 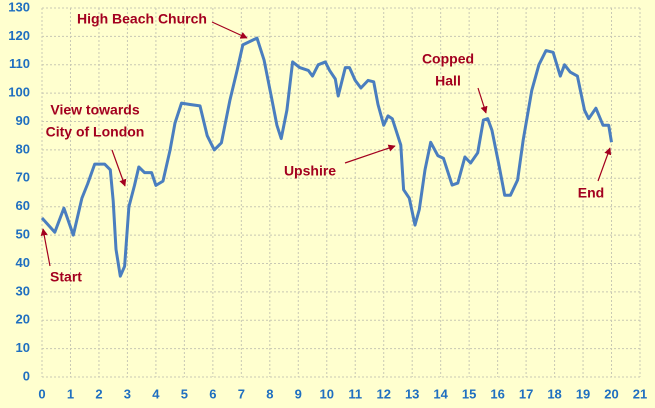 I want to click on x-tick-label: 17, so click(x=526, y=393).